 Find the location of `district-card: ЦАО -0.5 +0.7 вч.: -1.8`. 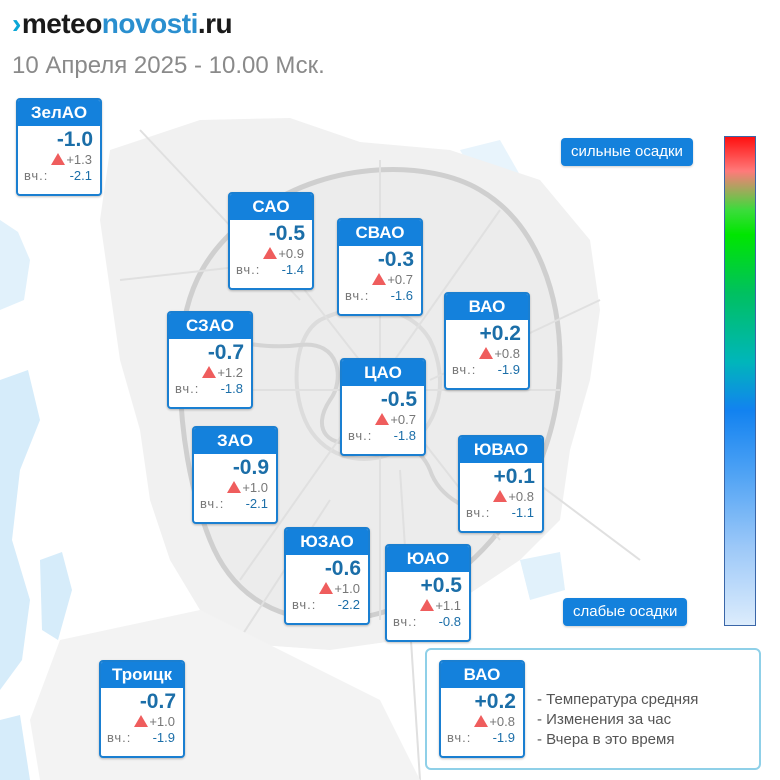

district-card: ЦАО -0.5 +0.7 вч.: -1.8 is located at coordinates (383, 407).